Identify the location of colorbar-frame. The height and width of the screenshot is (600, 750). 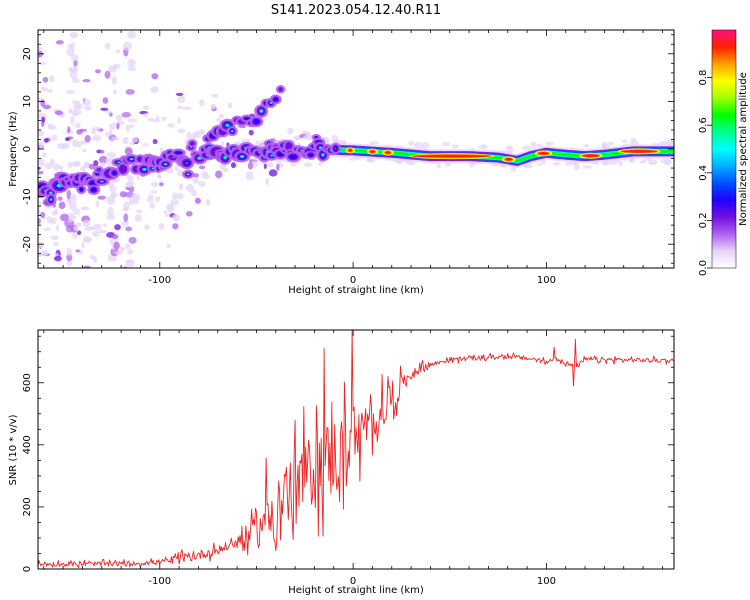
(724, 149).